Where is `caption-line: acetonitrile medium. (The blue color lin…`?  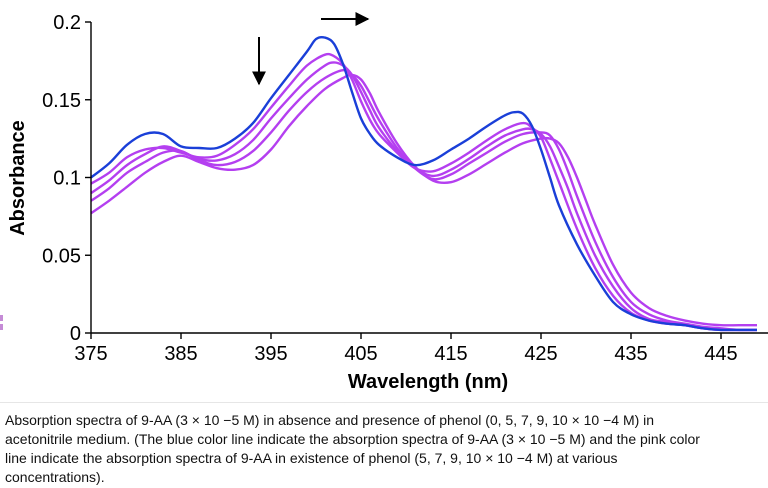 caption-line: acetonitrile medium. (The blue color lin… is located at coordinates (352, 439).